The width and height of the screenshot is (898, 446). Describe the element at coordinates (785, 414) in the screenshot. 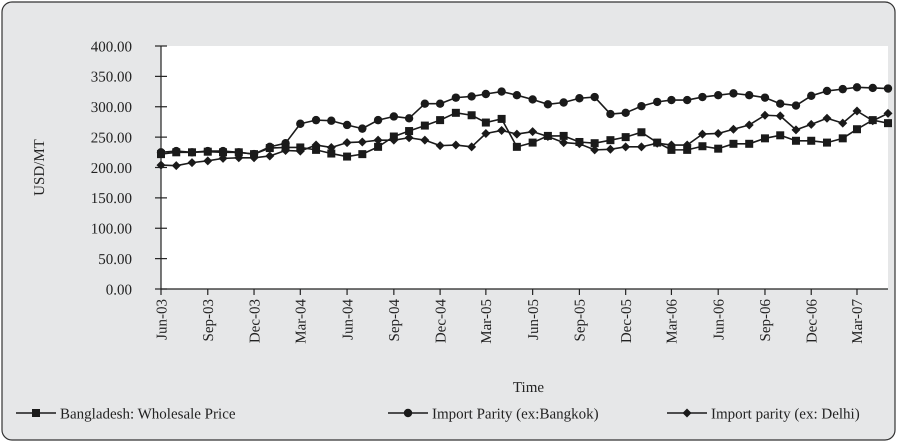

I see `legend-label: Import parity (ex: Delhi)` at that location.